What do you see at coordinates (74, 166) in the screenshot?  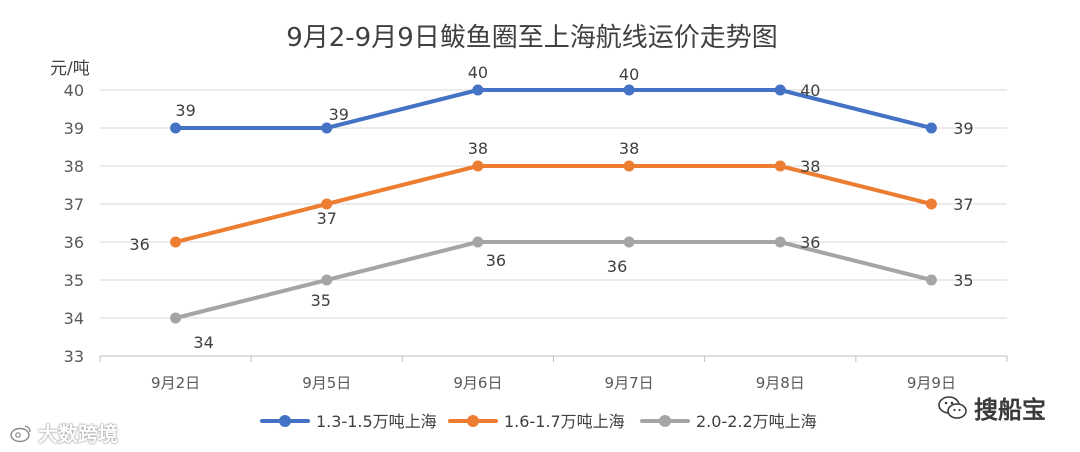 I see `y-tick-label: 38` at bounding box center [74, 166].